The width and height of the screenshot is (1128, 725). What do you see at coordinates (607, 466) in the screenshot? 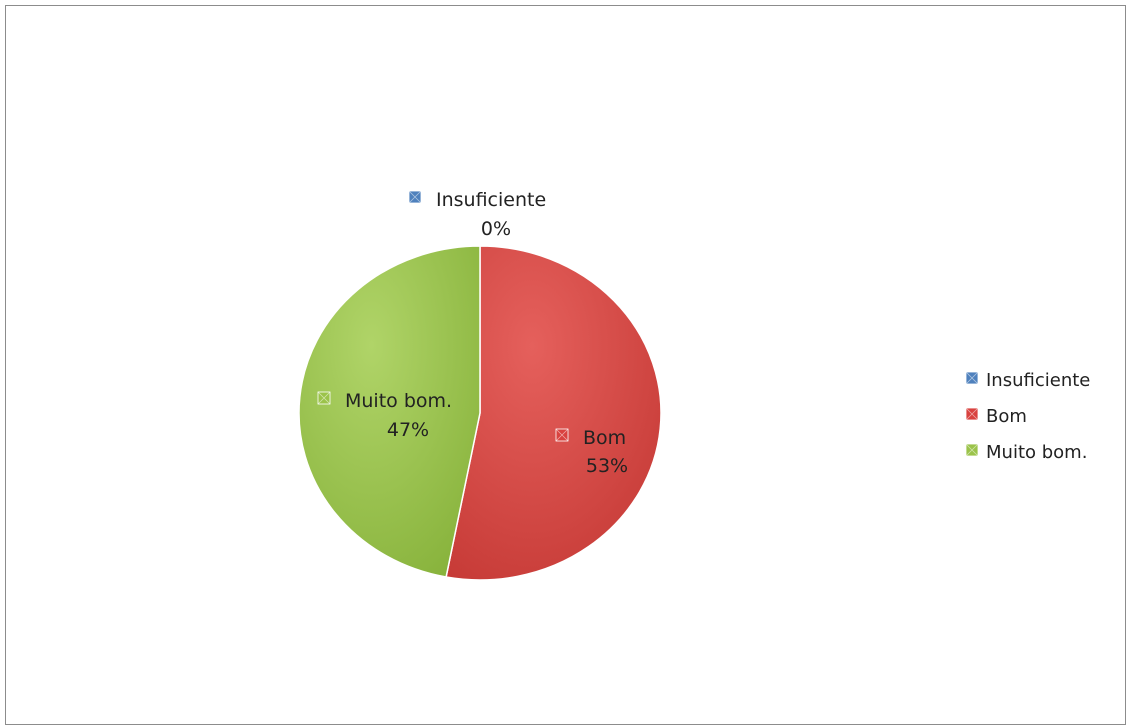
I see `data-label-value-bom: 53%` at bounding box center [607, 466].